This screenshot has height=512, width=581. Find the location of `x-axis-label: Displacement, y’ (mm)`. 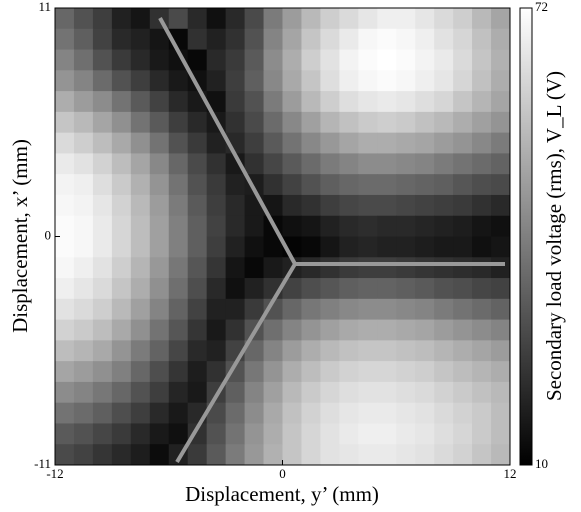

x-axis-label: Displacement, y’ (mm) is located at coordinates (282, 494).